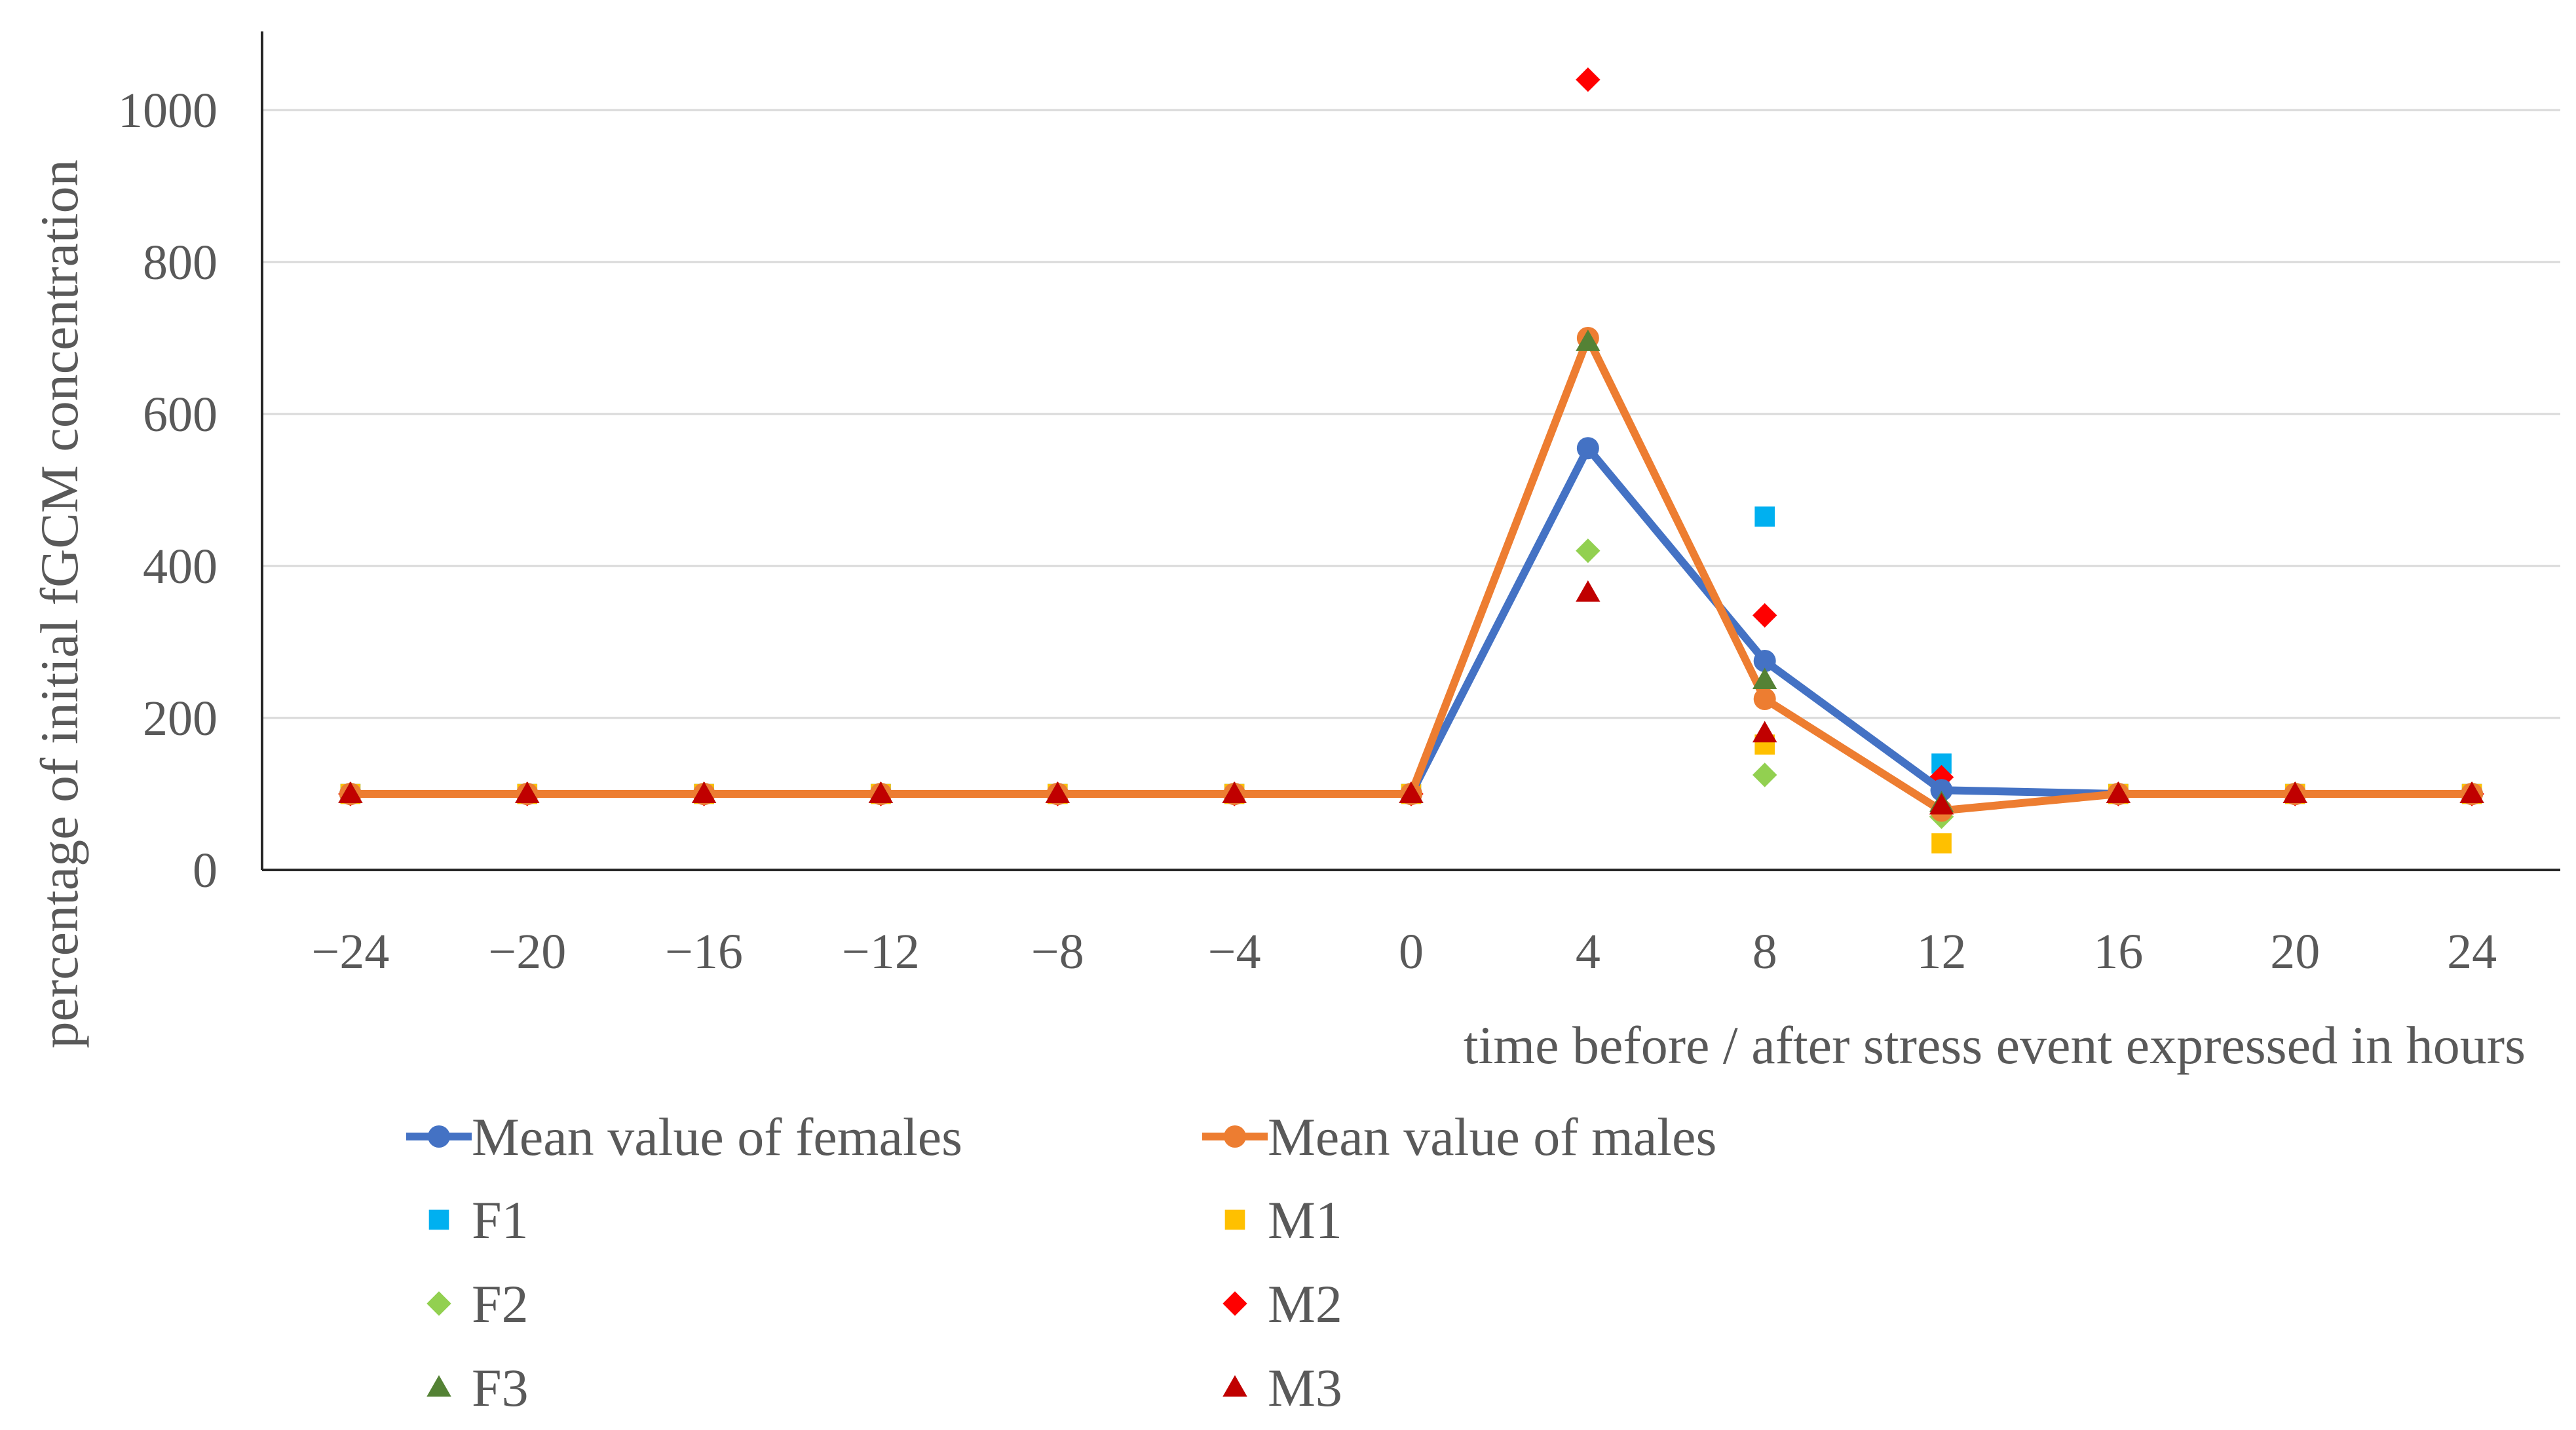 The width and height of the screenshot is (2576, 1430). What do you see at coordinates (527, 951) in the screenshot?
I see `x-tick-label: −20` at bounding box center [527, 951].